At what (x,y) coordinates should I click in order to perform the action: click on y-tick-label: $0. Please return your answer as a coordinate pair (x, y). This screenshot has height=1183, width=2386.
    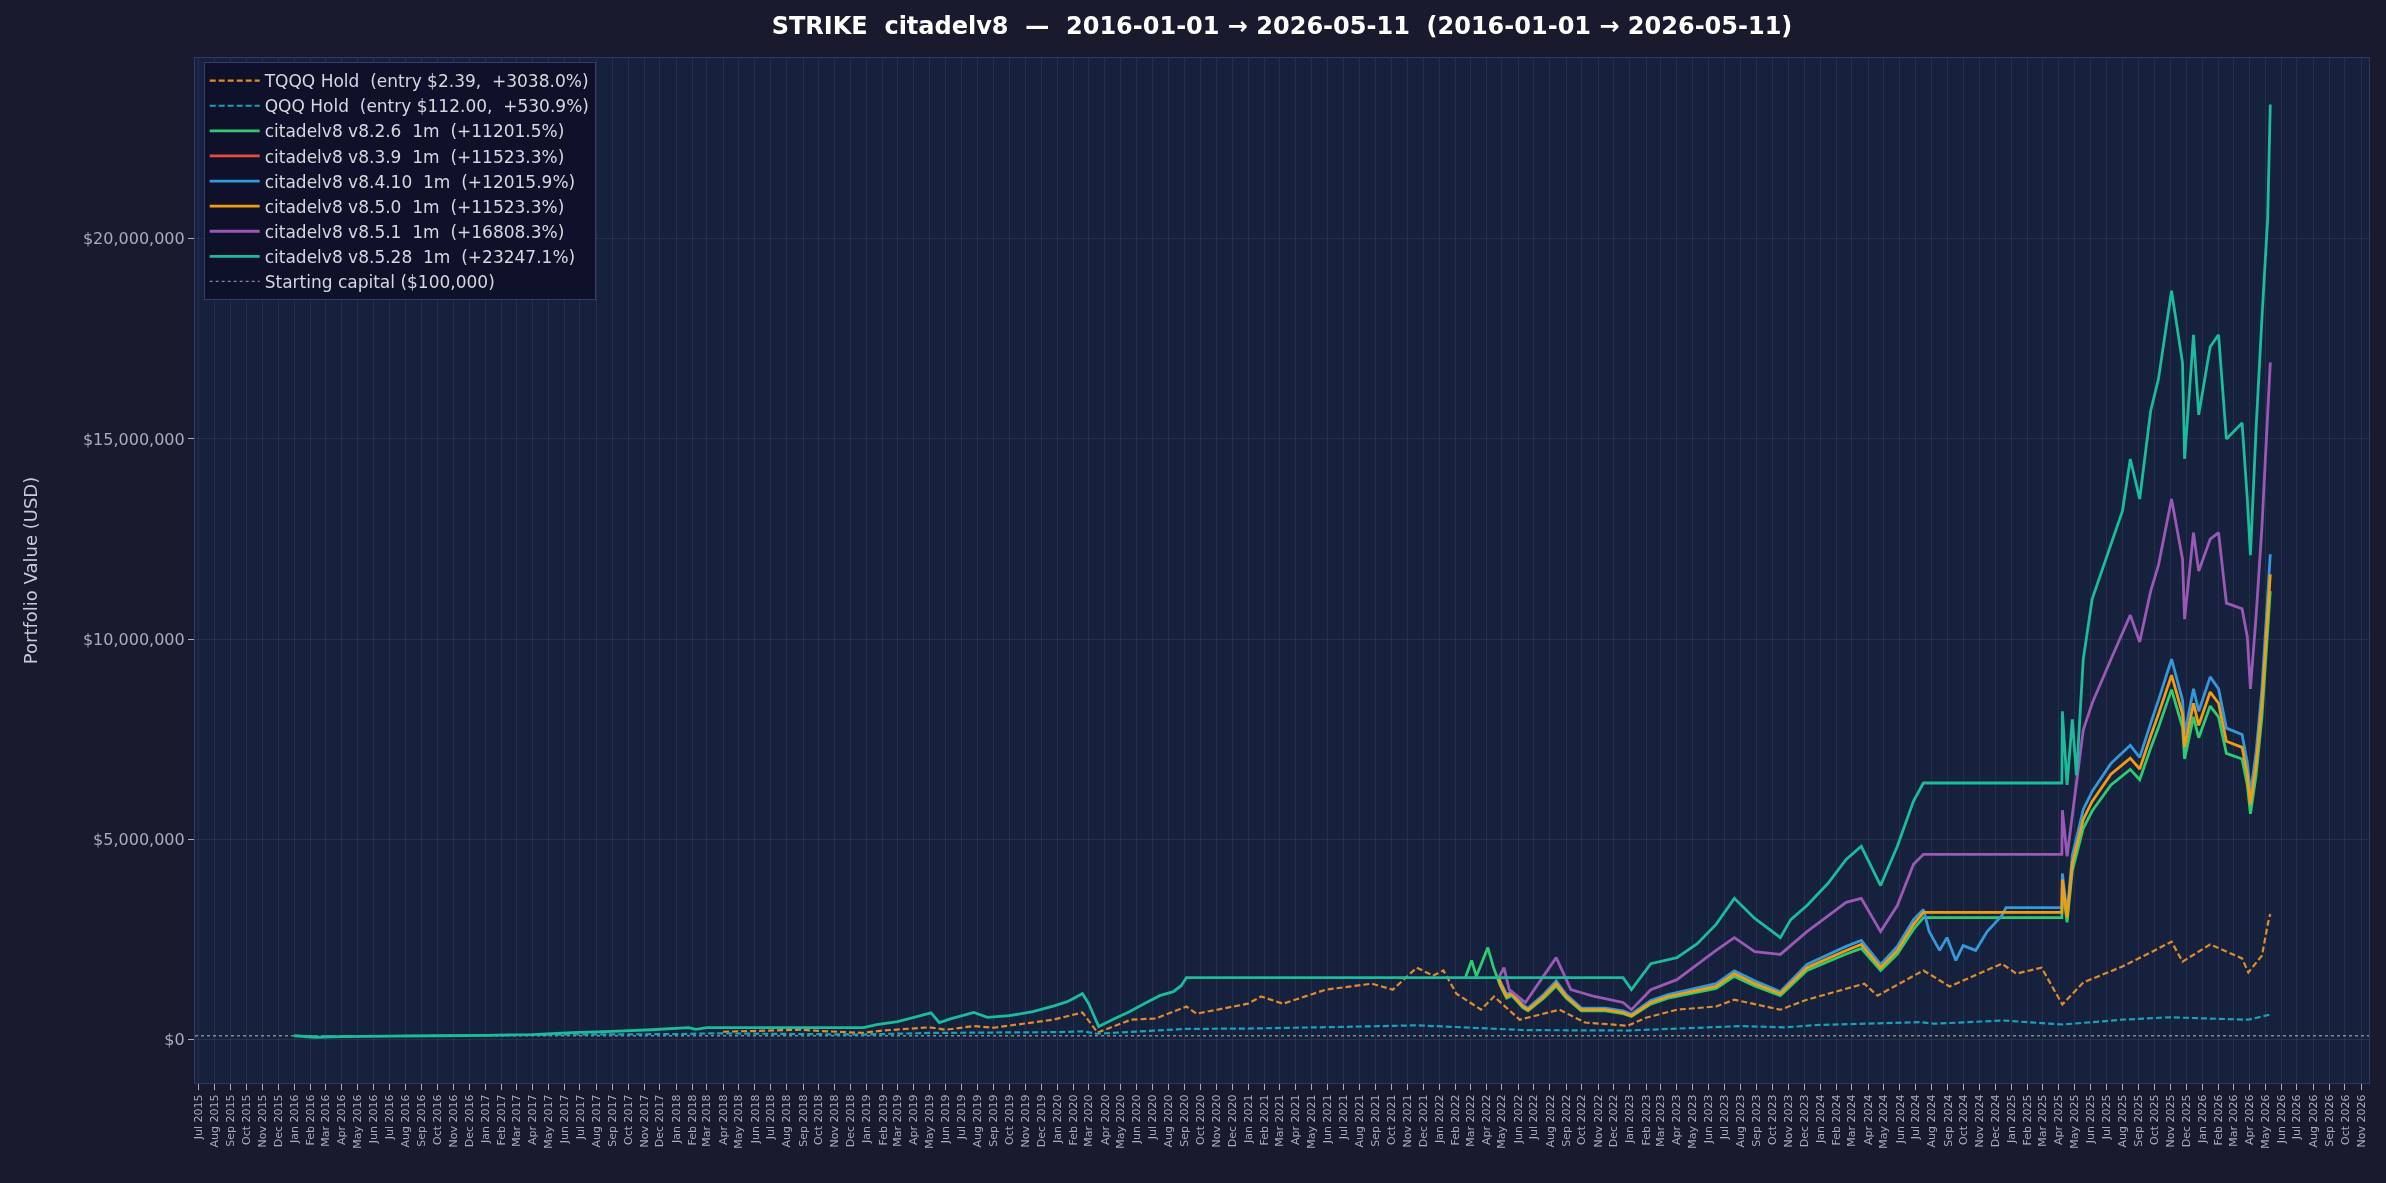
    Looking at the image, I should click on (174, 1040).